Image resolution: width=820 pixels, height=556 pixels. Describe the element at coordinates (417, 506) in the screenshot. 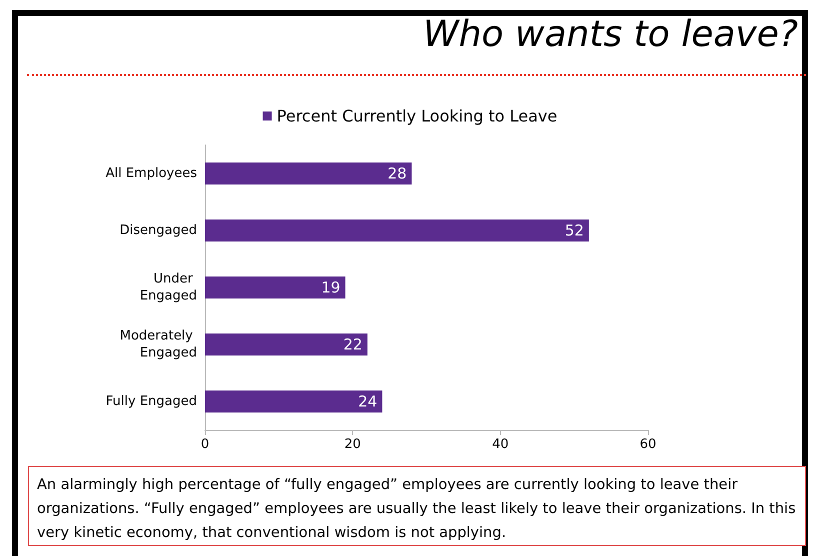

I see `text: An alarmingly high percentage of “fully engaged” employees are currently looking to leave their organizations. “Fully engaged” employees are usually the least likely to leave their organizations. In this very kinetic economy, that conventional wisdom is not applying.` at that location.